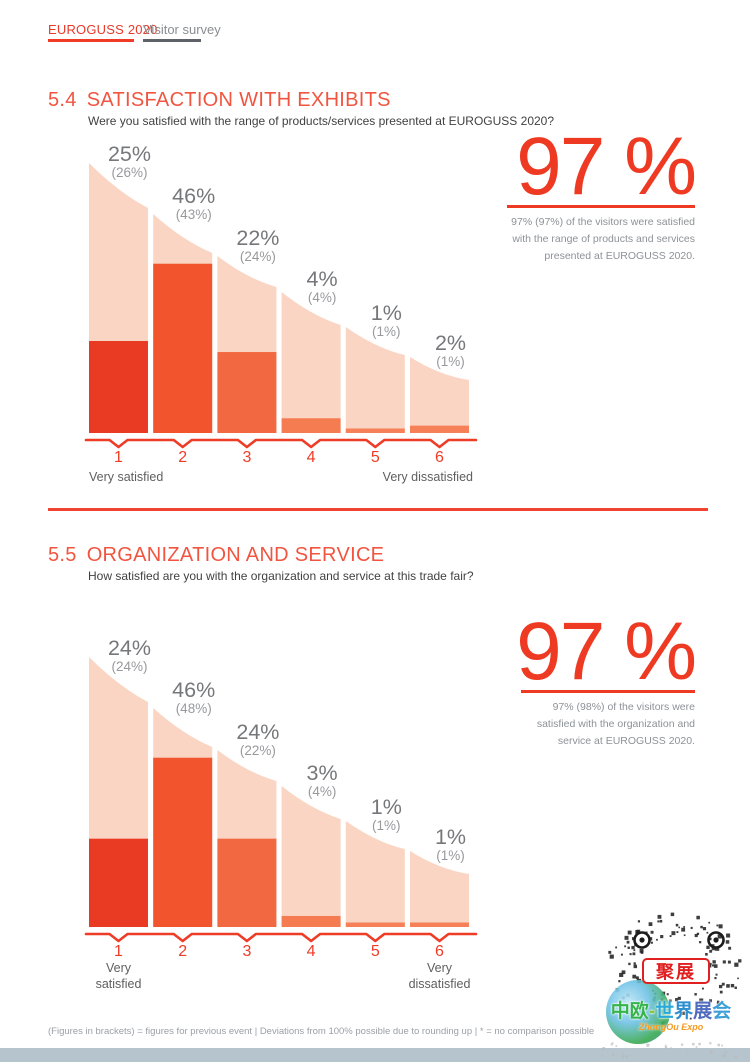 This screenshot has height=1062, width=750. What do you see at coordinates (281, 443) in the screenshot?
I see `bracket-axis` at bounding box center [281, 443].